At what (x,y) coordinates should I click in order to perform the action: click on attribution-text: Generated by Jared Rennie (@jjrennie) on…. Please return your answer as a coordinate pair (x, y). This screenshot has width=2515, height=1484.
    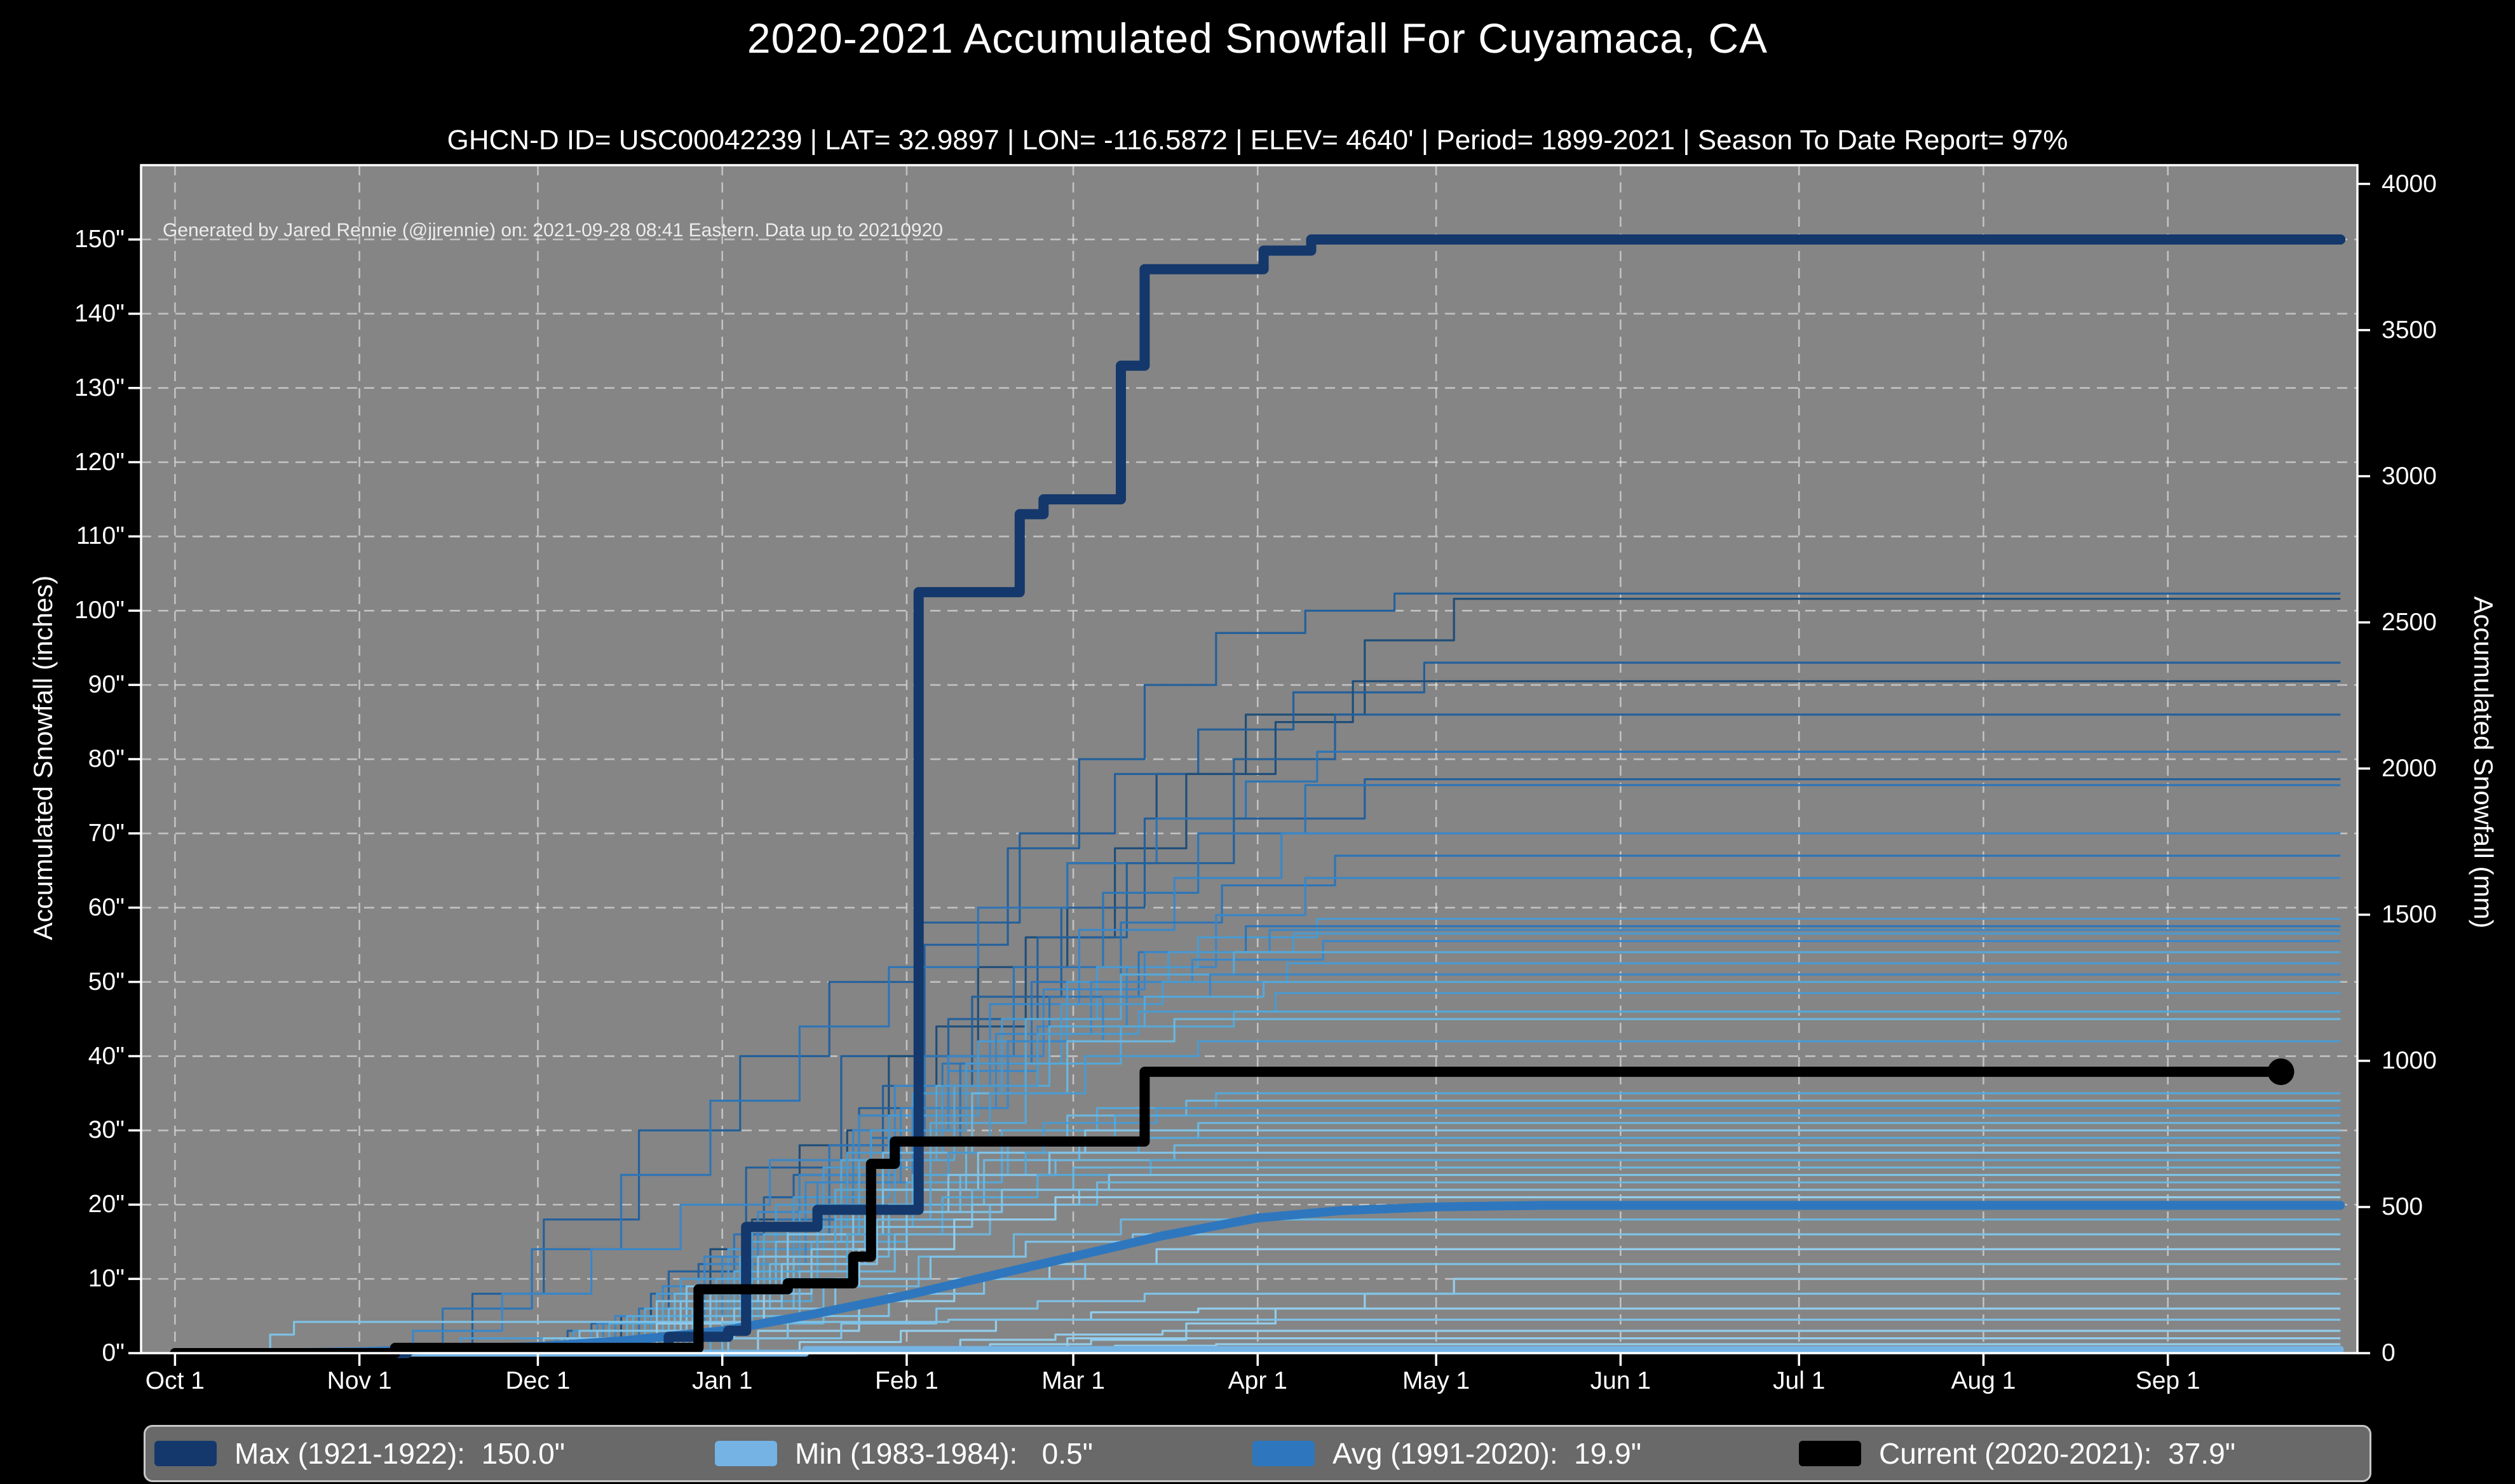
    Looking at the image, I should click on (553, 230).